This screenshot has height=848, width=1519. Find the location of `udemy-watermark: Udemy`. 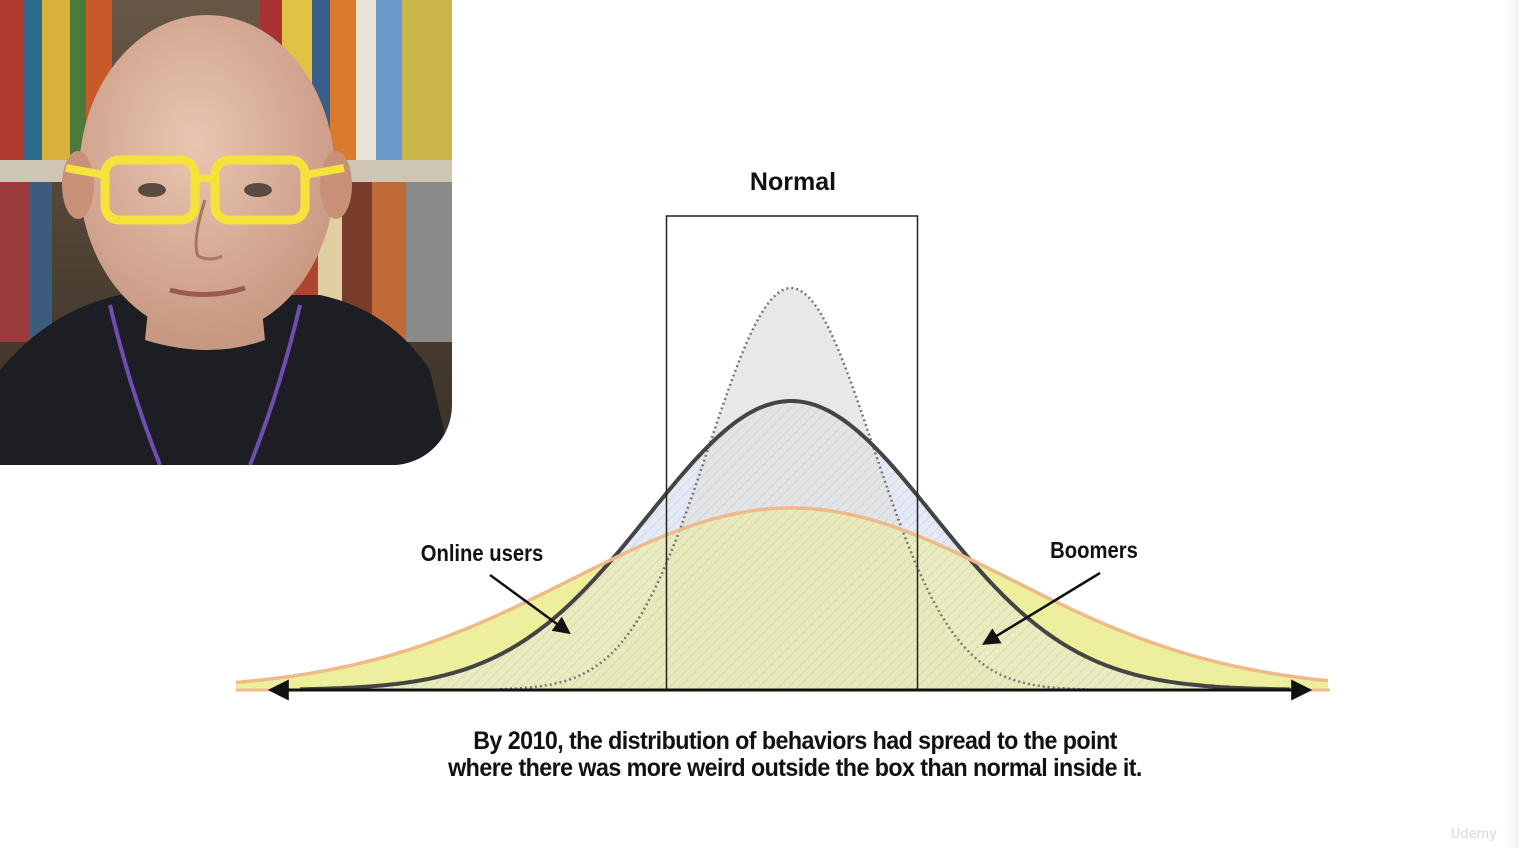

udemy-watermark: Udemy is located at coordinates (1473, 834).